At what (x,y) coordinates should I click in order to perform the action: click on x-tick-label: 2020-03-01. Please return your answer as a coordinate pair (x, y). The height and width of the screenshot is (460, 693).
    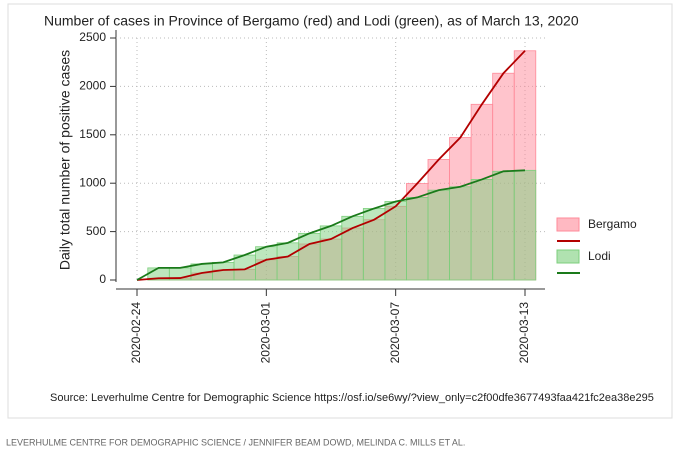
    Looking at the image, I should click on (266, 333).